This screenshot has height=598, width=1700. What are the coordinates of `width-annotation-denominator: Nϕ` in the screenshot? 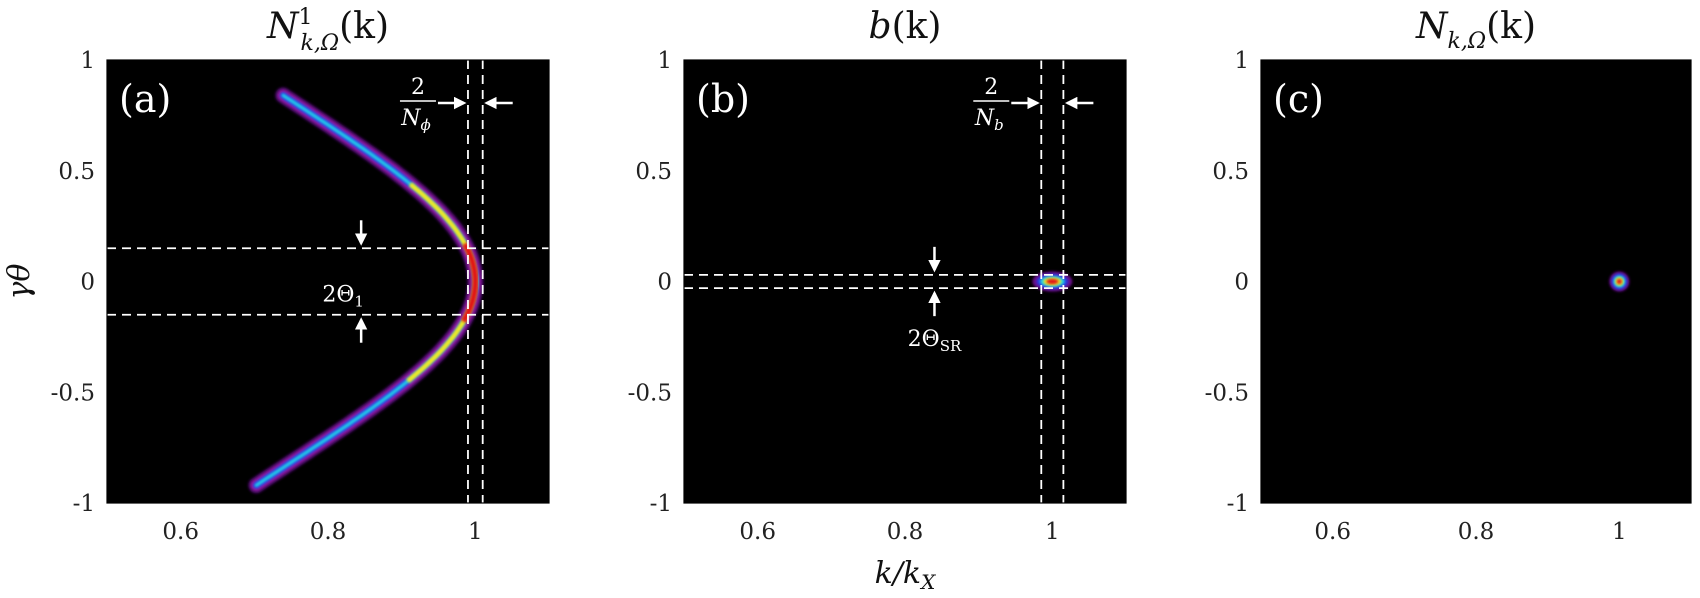 It's located at (415, 120).